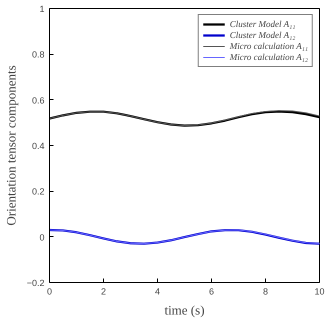 The height and width of the screenshot is (320, 333). I want to click on legend-label: Cluster Model A₁₁, so click(263, 24).